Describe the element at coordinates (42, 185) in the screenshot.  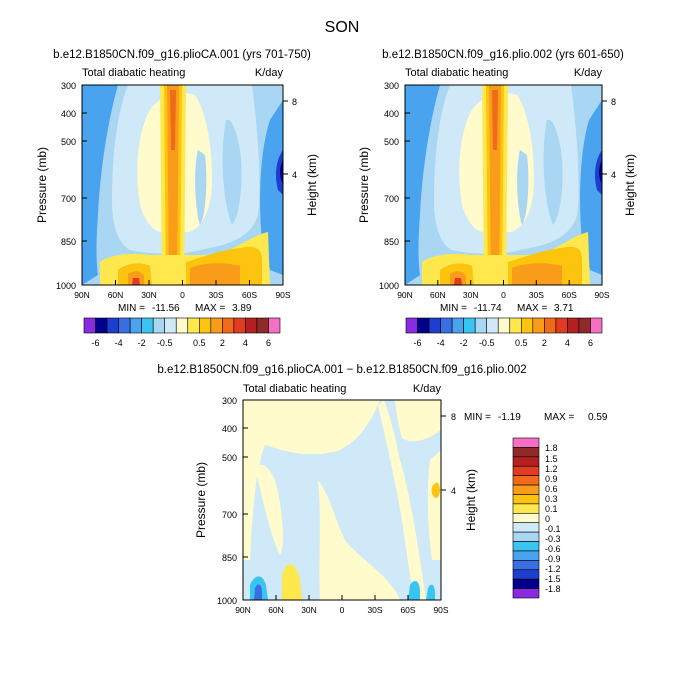
I see `panel-left-ylabel: Pressure (mb)` at that location.